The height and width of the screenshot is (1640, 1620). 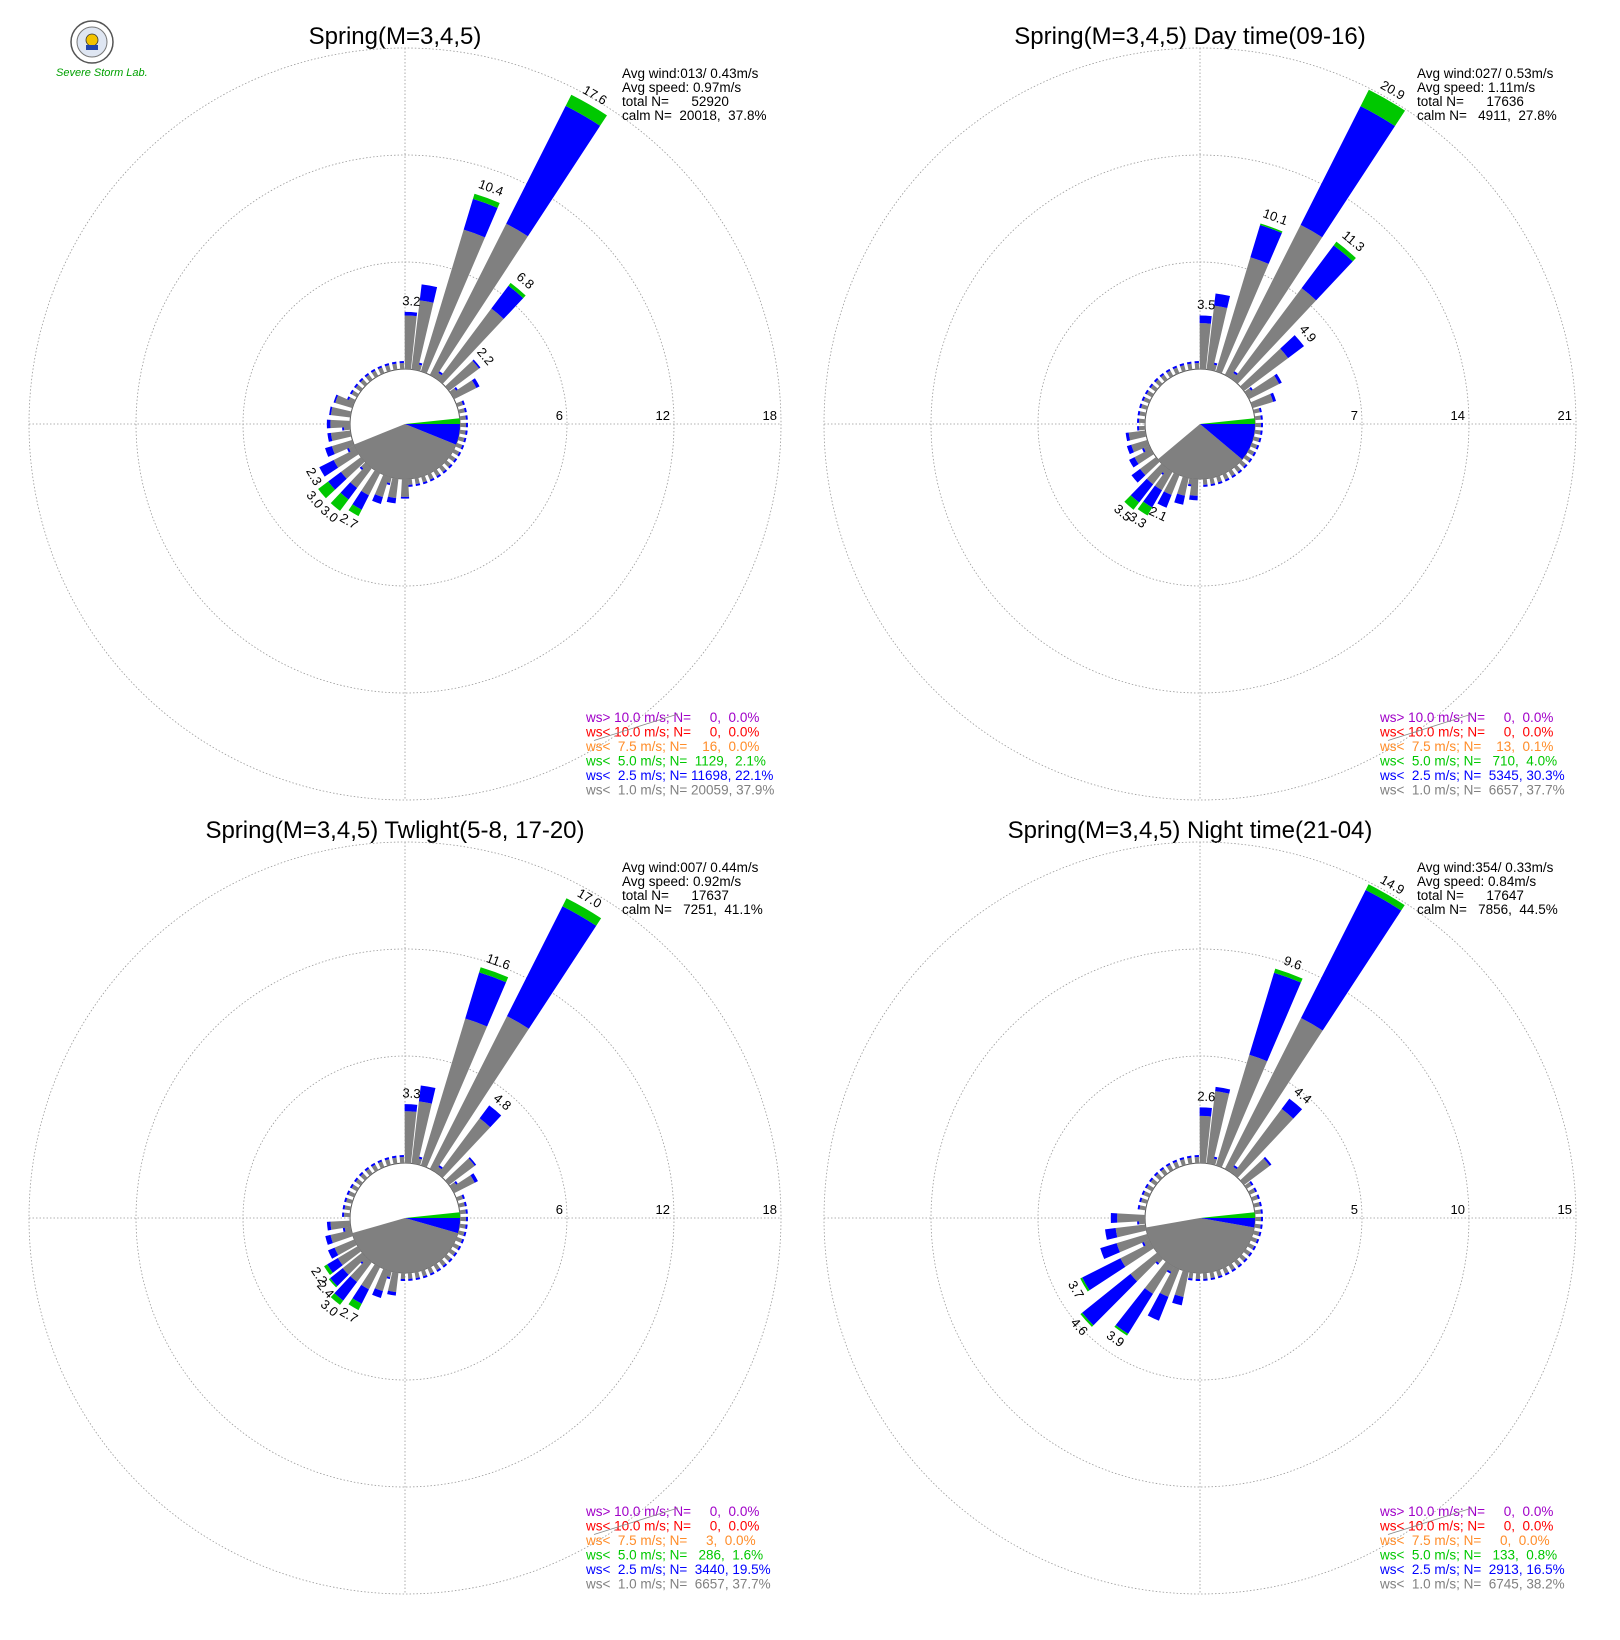 What do you see at coordinates (1565, 1209) in the screenshot?
I see `ring-tick-label: 15` at bounding box center [1565, 1209].